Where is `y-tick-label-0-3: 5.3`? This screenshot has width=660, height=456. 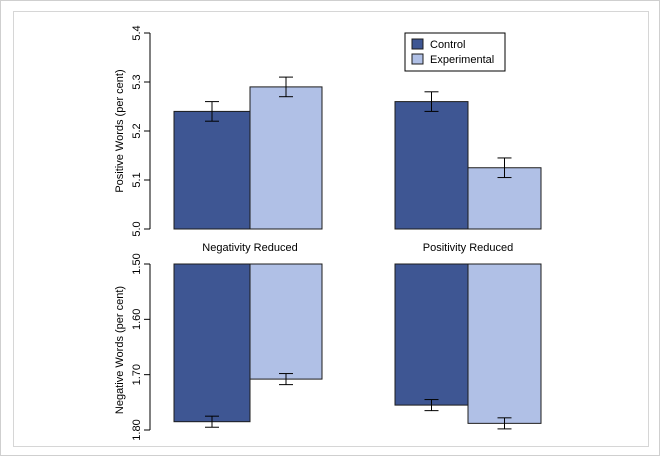
y-tick-label-0-3: 5.3 is located at coordinates (137, 81).